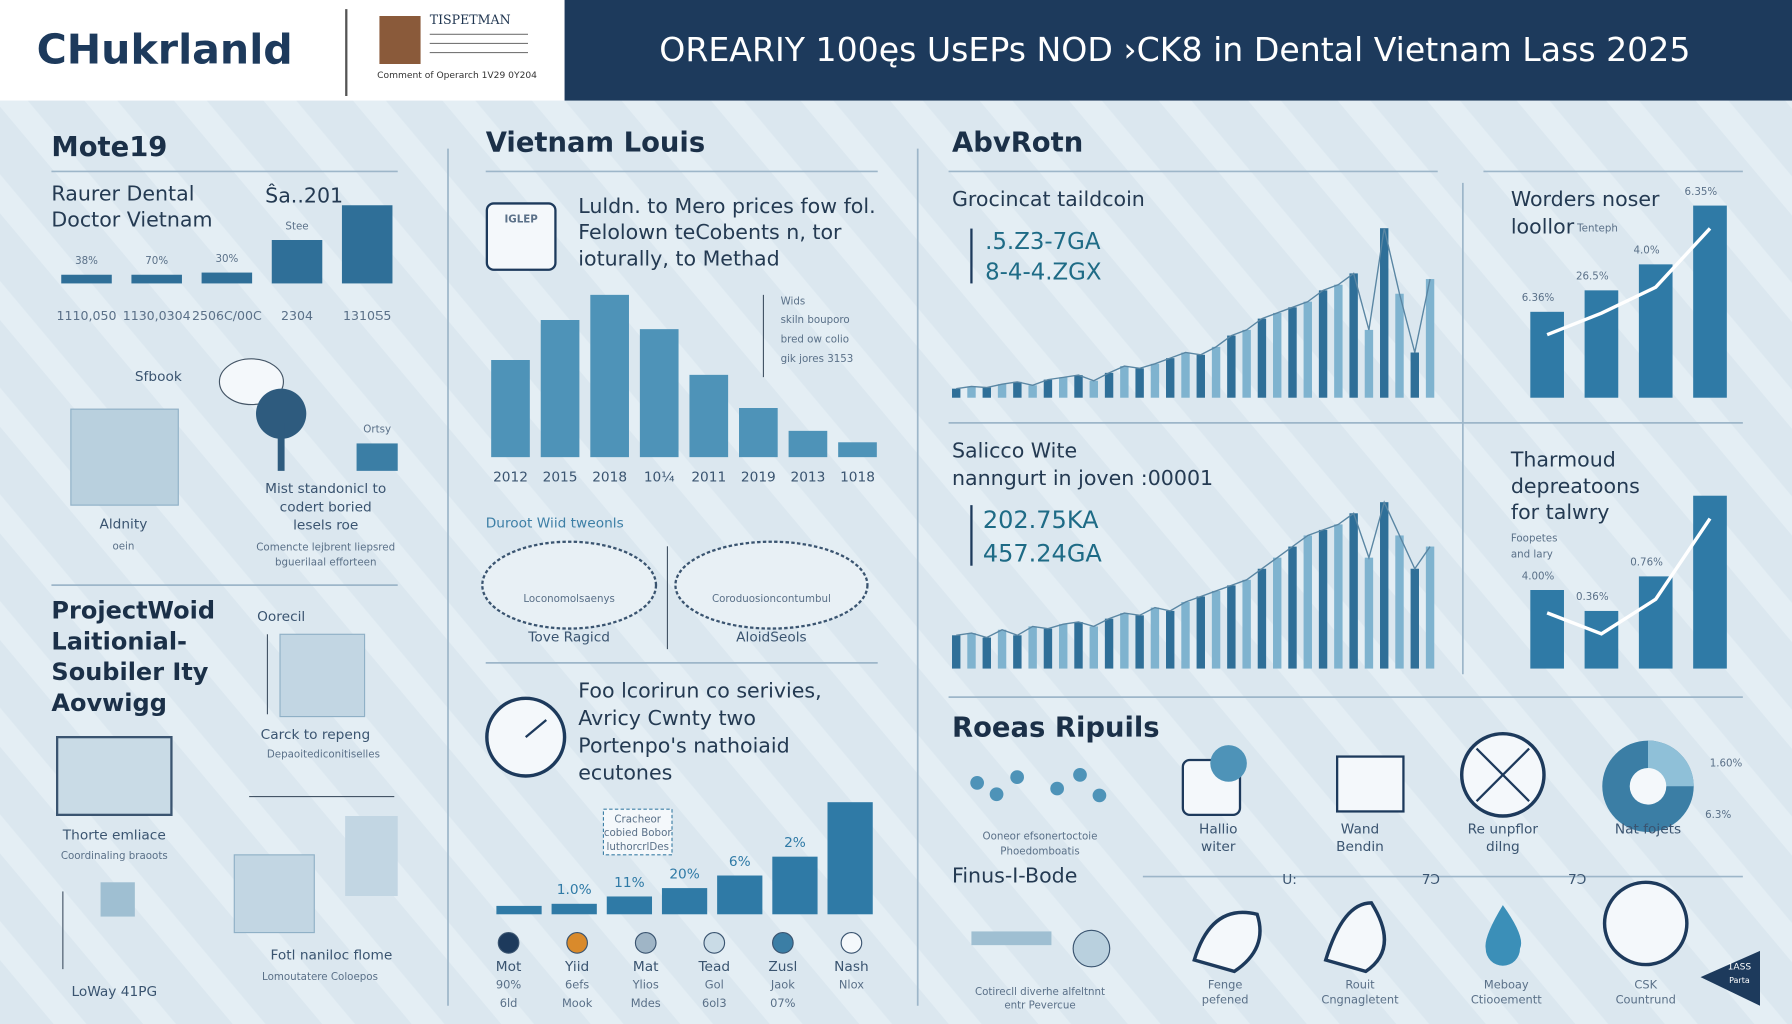 The image size is (1792, 1024). What do you see at coordinates (1592, 277) in the screenshot?
I see `bar-label: 26.5%` at bounding box center [1592, 277].